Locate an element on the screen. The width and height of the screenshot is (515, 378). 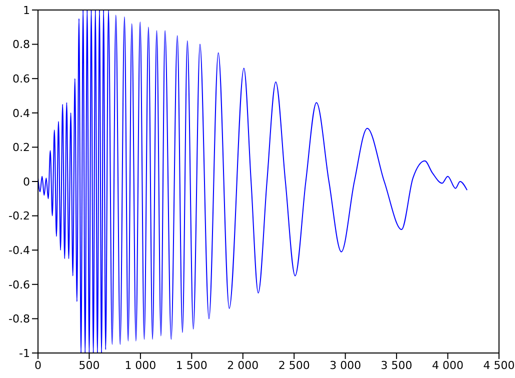
y-tick-label: 0.6 is located at coordinates (21, 79).